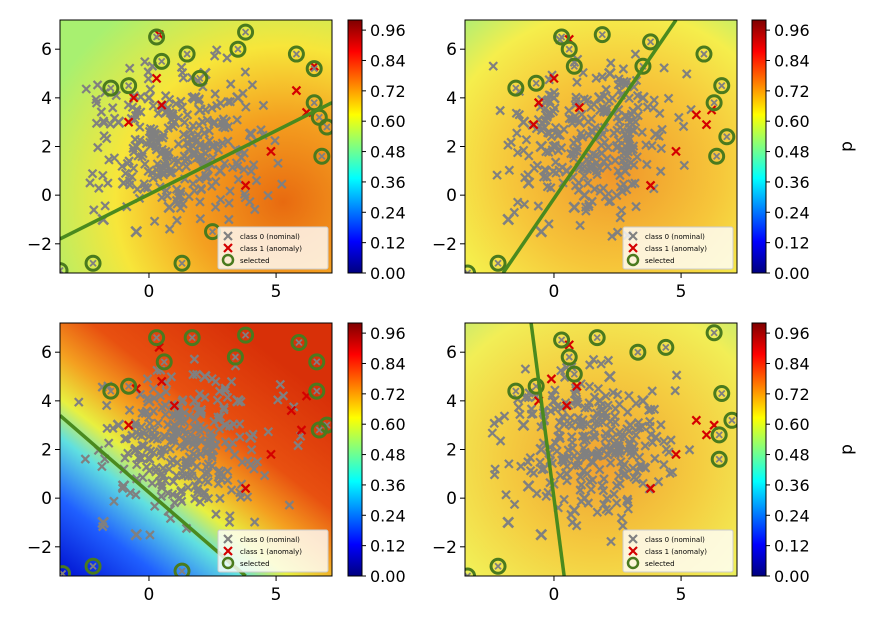 The image size is (870, 626). I want to click on legend-entry: class 0 (nominal), so click(270, 540).